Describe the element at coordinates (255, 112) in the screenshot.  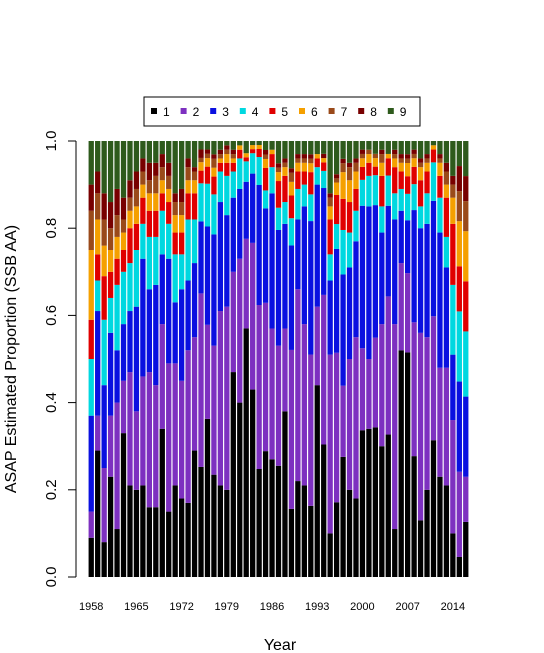
I see `legend-label-4: 4` at that location.